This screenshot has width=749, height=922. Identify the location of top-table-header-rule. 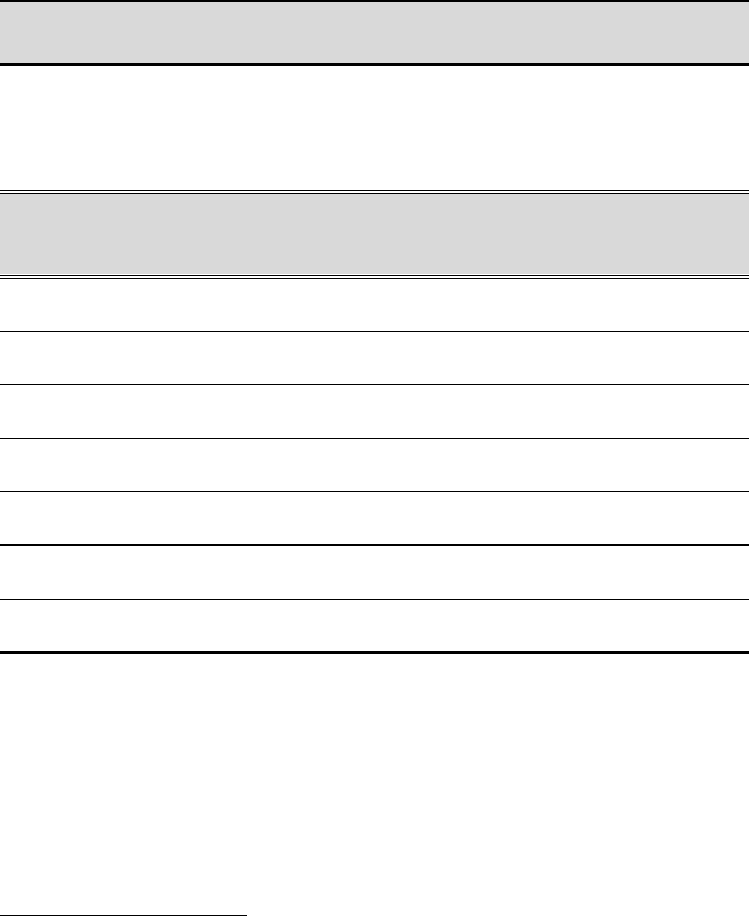
(374, 64).